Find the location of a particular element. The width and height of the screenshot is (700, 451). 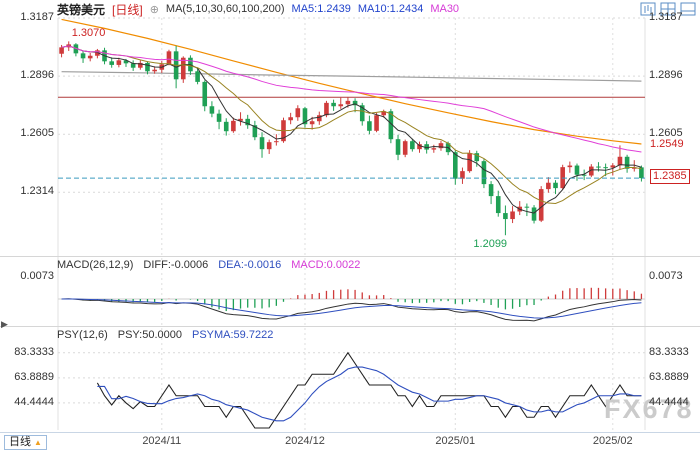

time-axis-bar: 日线 ▲ is located at coordinates (350, 441).